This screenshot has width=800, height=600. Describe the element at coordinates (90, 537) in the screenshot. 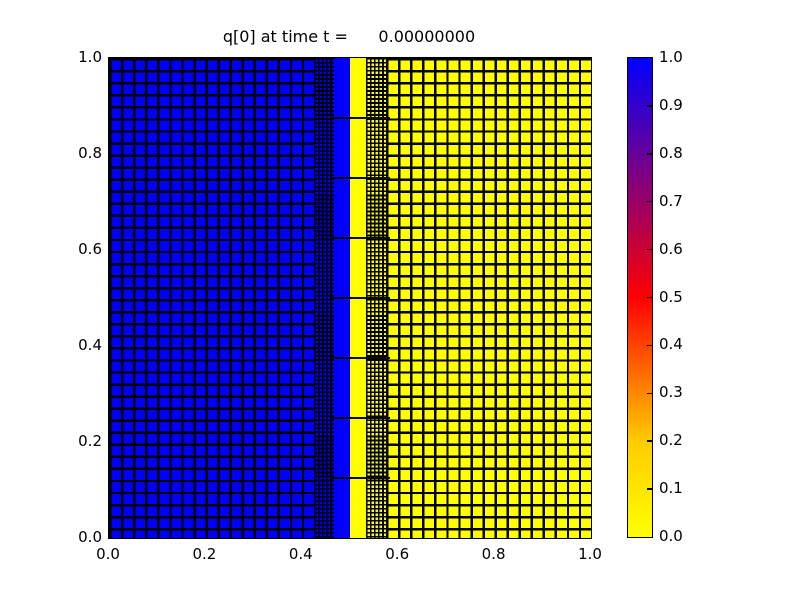

I see `y-tick-label: 0.0` at that location.